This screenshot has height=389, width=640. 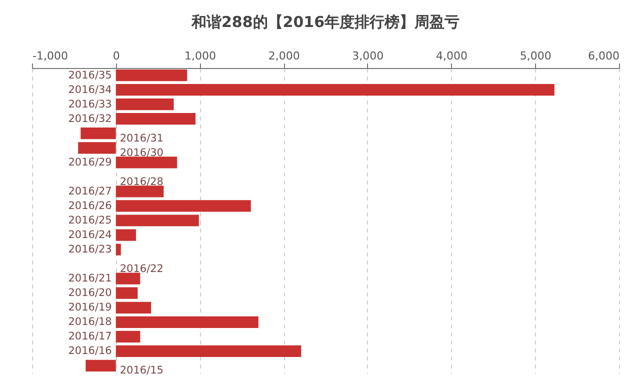 What do you see at coordinates (90, 308) in the screenshot?
I see `y-tick-label: 2016/19` at bounding box center [90, 308].